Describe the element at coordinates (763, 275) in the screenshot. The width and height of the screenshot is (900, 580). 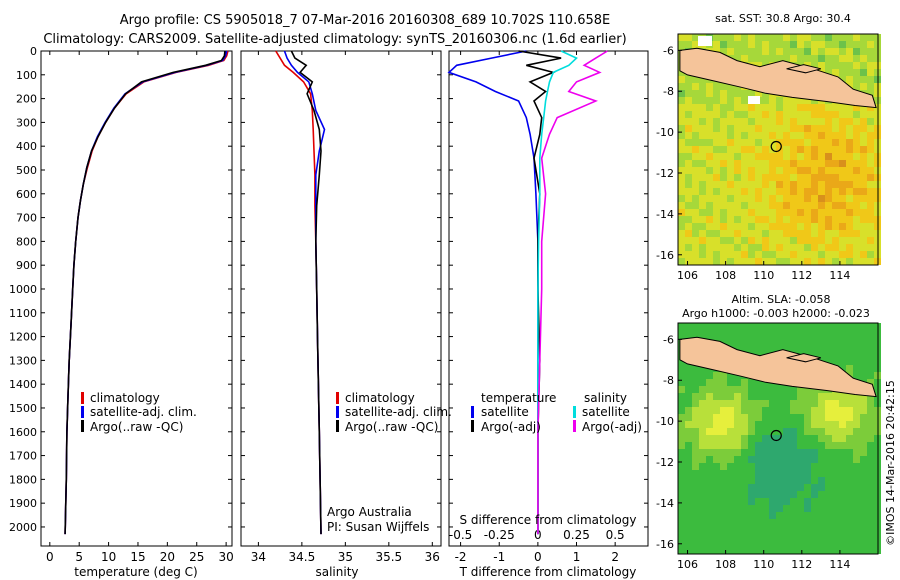
I see `map-x-tick-label: 110` at that location.